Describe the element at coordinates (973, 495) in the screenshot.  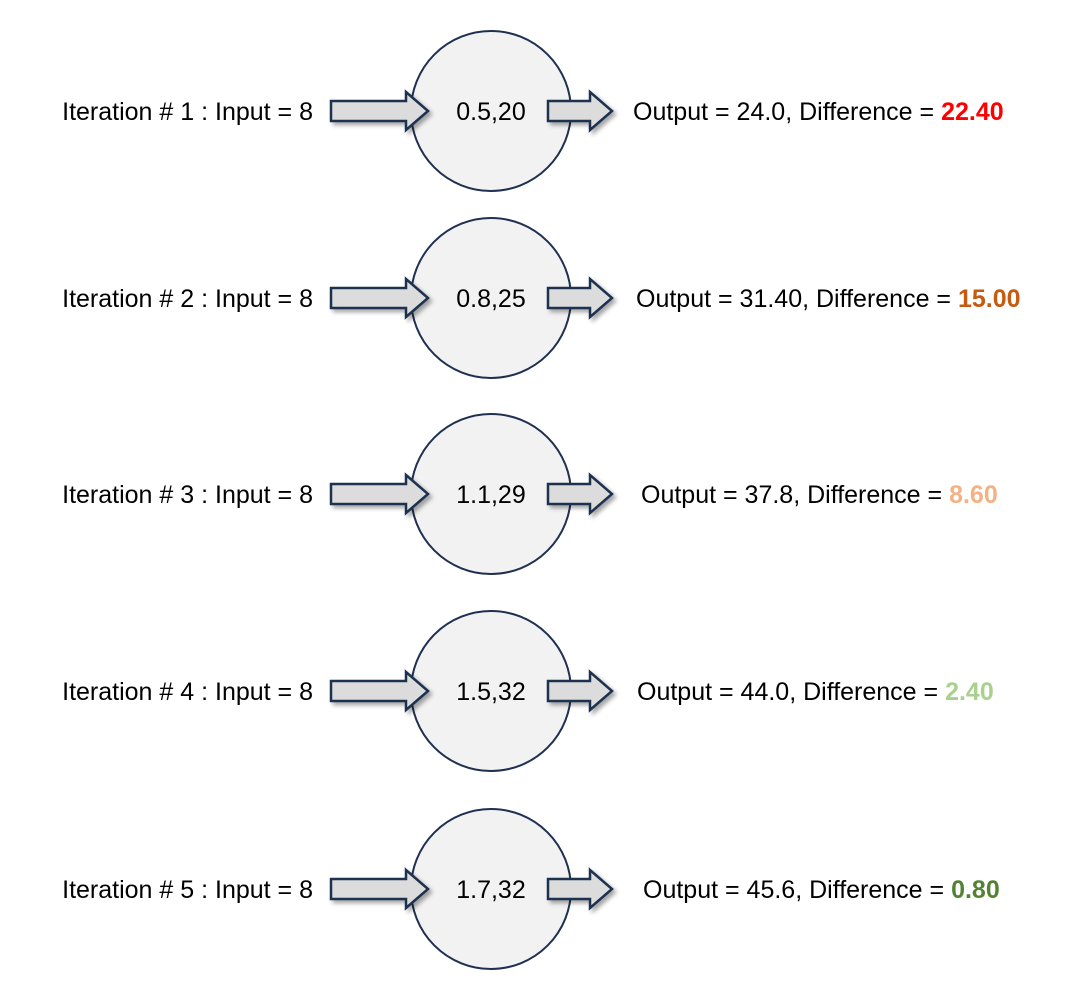
I see `difference-value: 8.60` at that location.